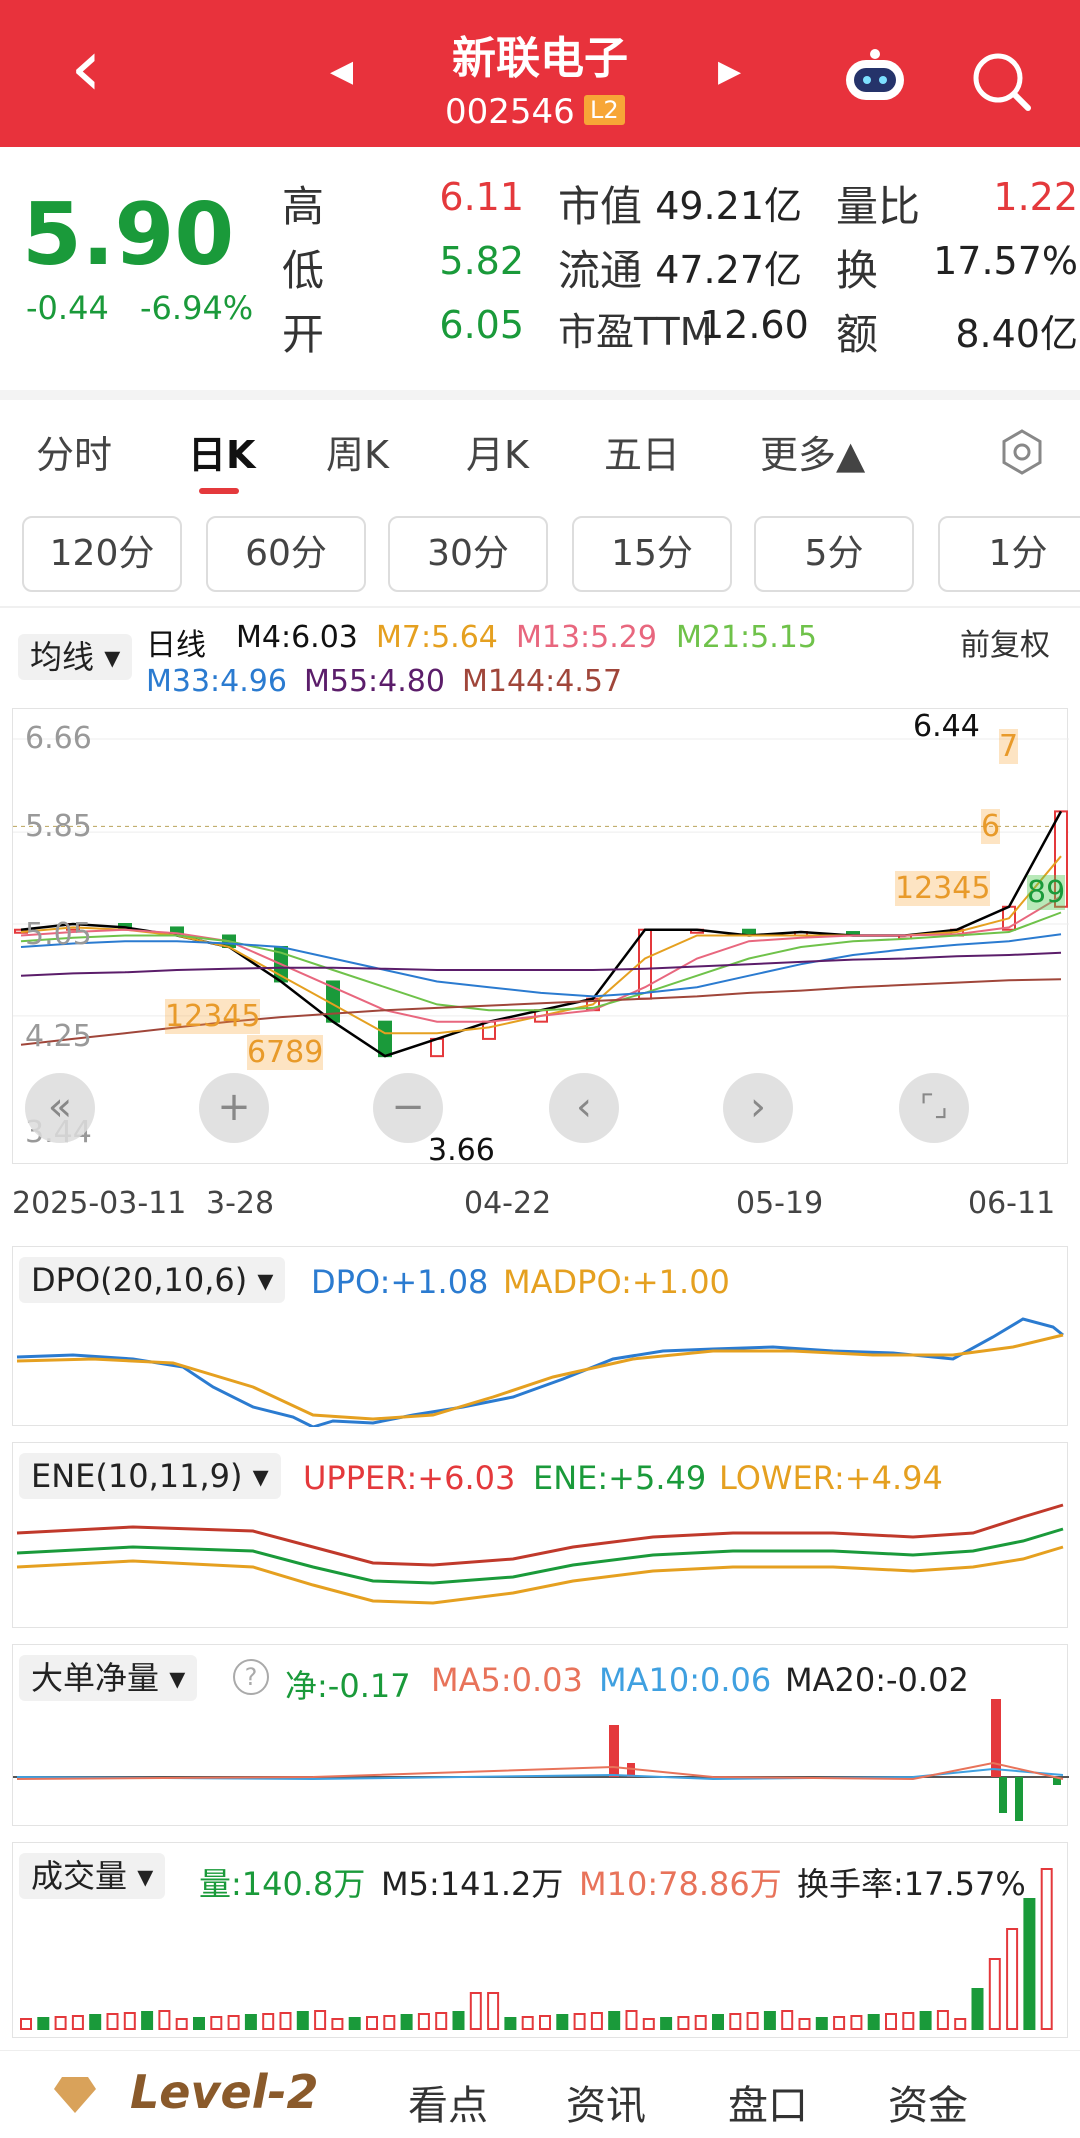 This screenshot has height=2138, width=1080. What do you see at coordinates (991, 826) in the screenshot?
I see `seq-count-d: 6` at bounding box center [991, 826].